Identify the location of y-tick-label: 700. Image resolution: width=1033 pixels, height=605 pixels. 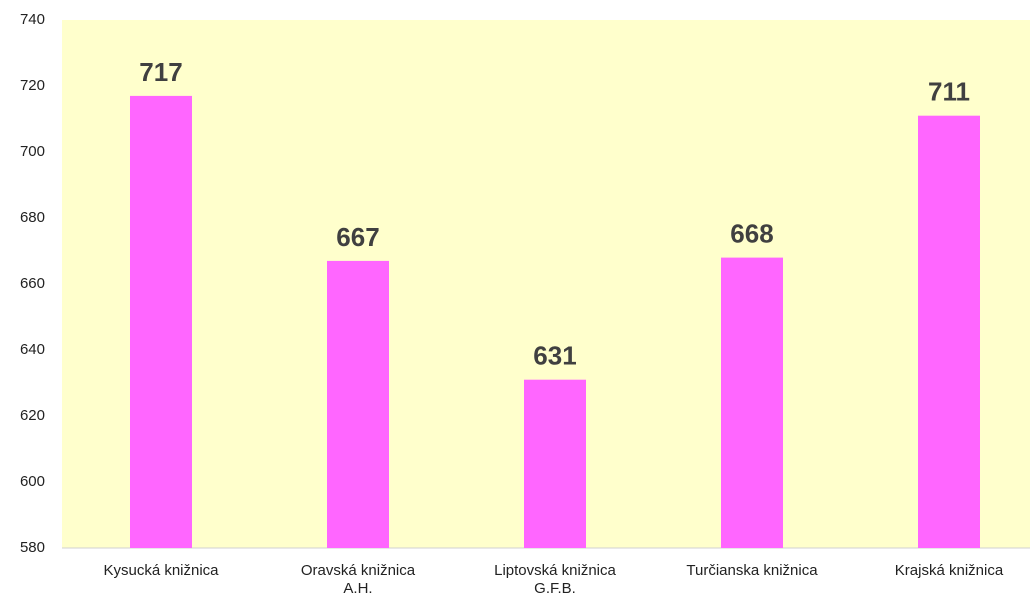
(32, 151).